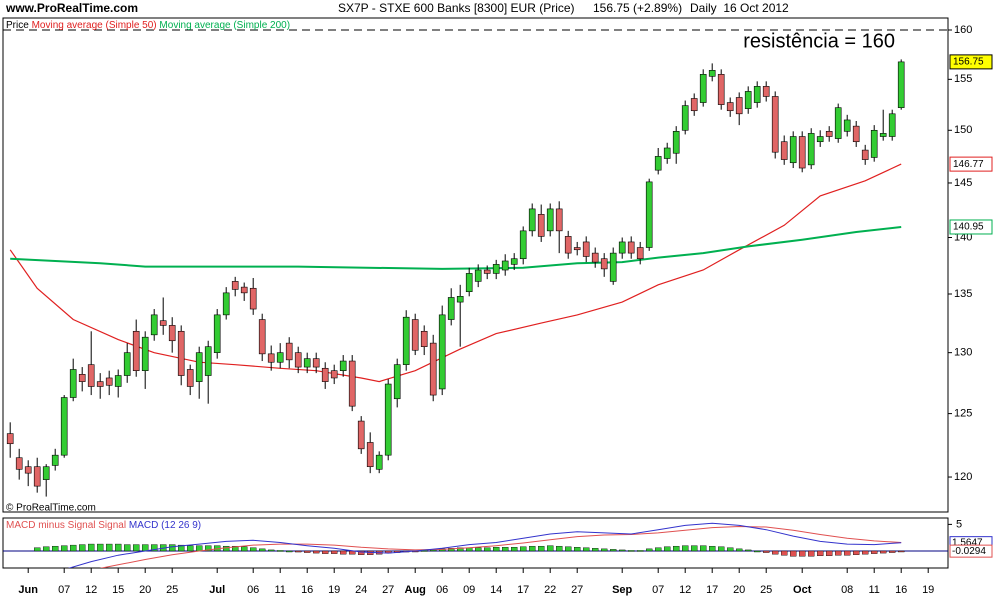 This screenshot has width=1000, height=600. Describe the element at coordinates (469, 590) in the screenshot. I see `x-tick-label: 09` at that location.